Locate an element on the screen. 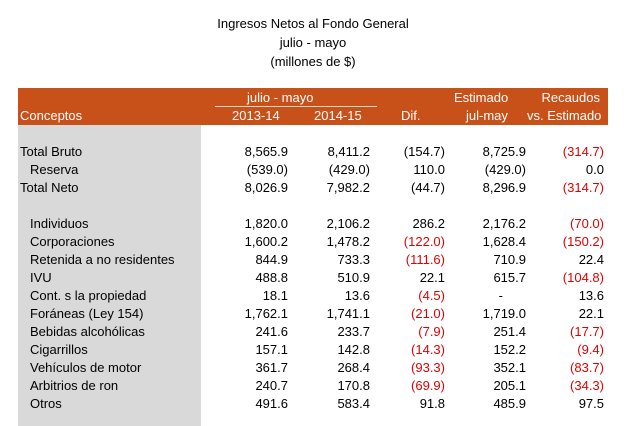 Image resolution: width=626 pixels, height=426 pixels. table-row: IVU 488.8 510.9 22.1 615.7 (104.8) is located at coordinates (313, 278).